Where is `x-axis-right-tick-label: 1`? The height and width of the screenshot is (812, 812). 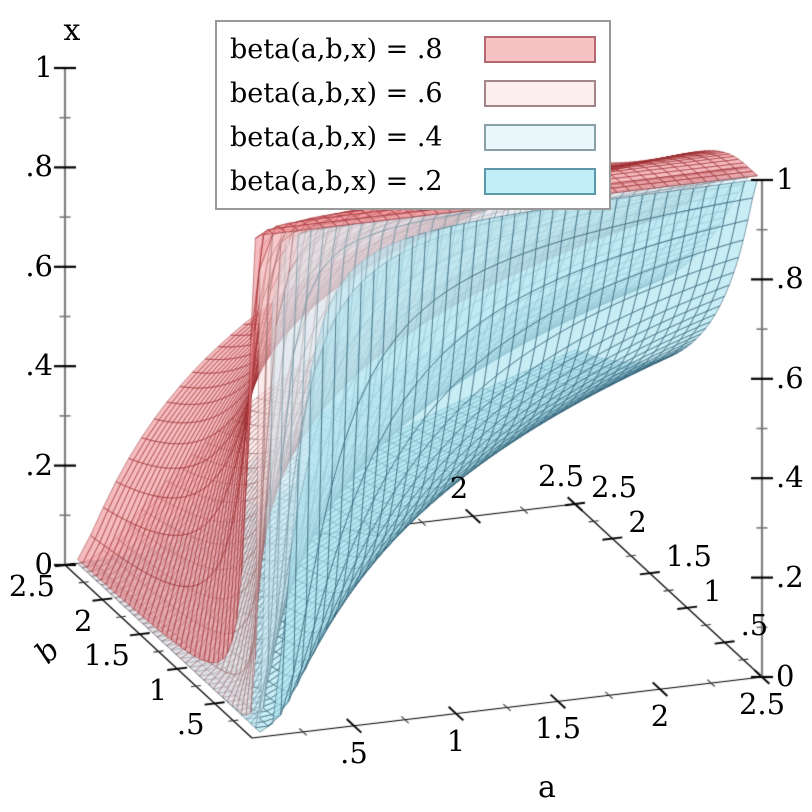 x-axis-right-tick-label: 1 is located at coordinates (785, 179).